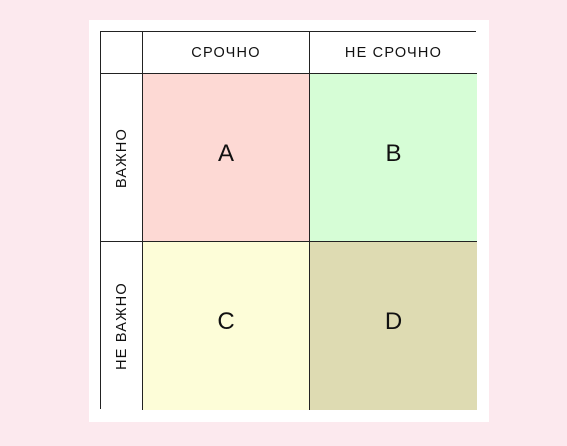  Describe the element at coordinates (225, 153) in the screenshot. I see `quadrant-a-label: A` at that location.